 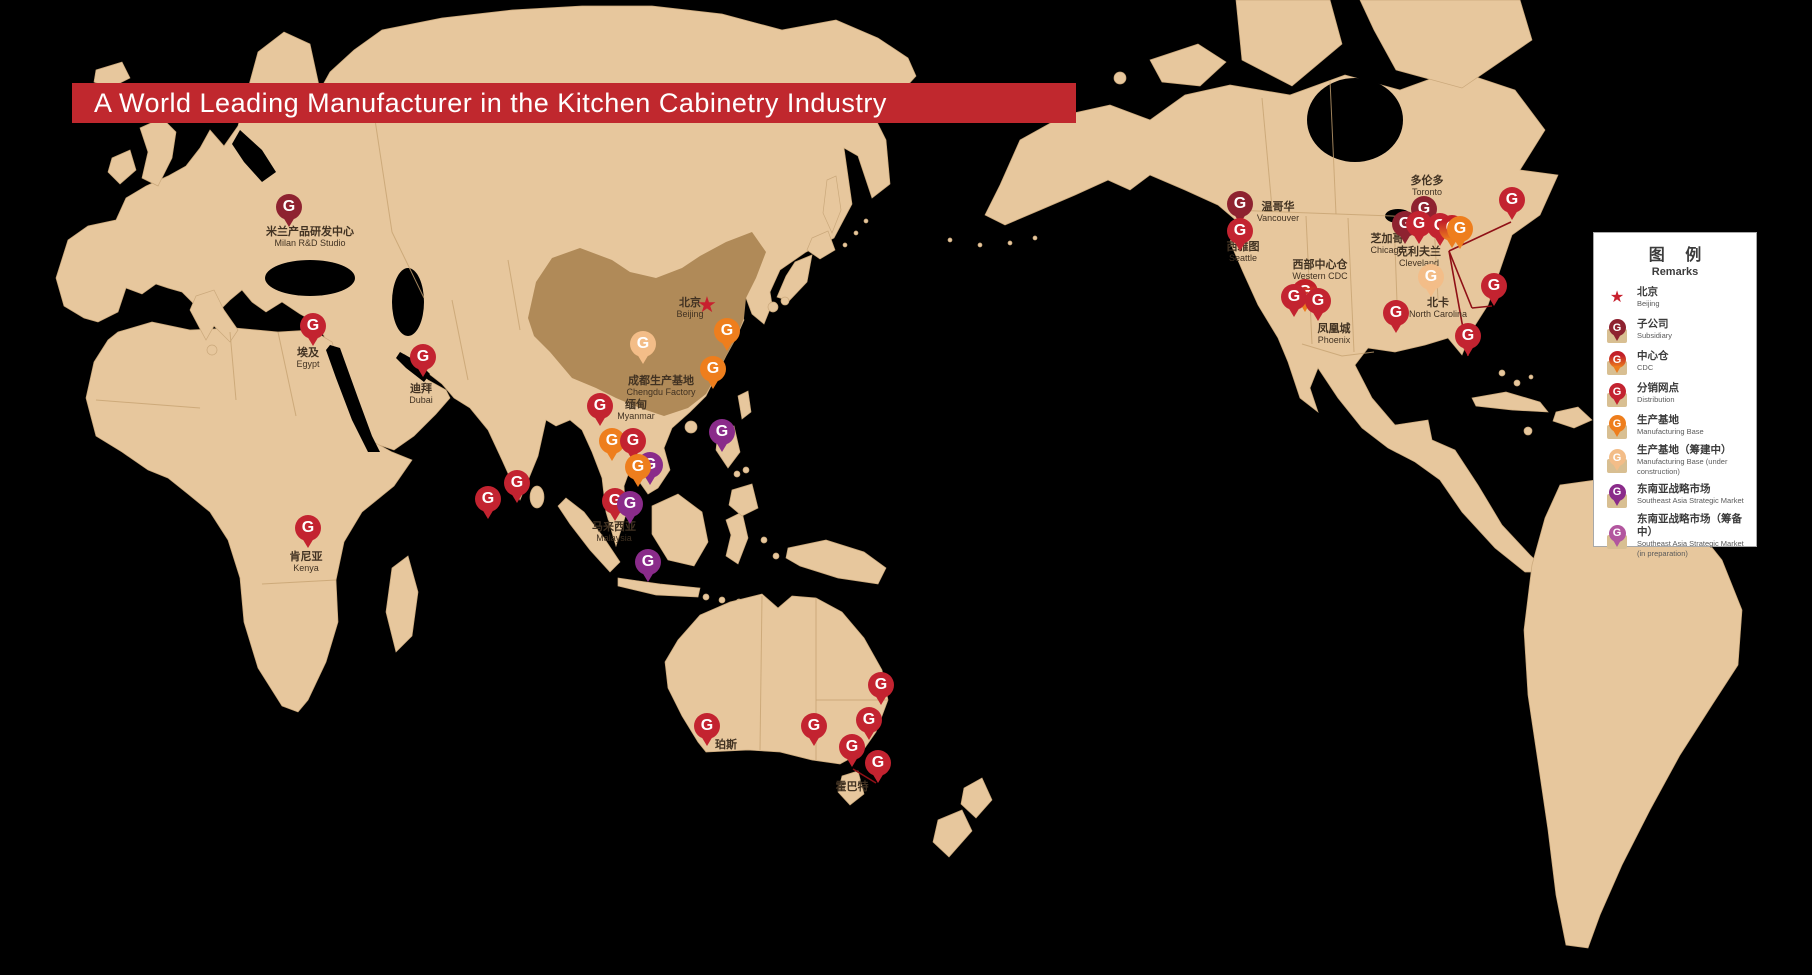 I want to click on map-label-vancouver: 温哥华 Vancouver, so click(x=1278, y=212).